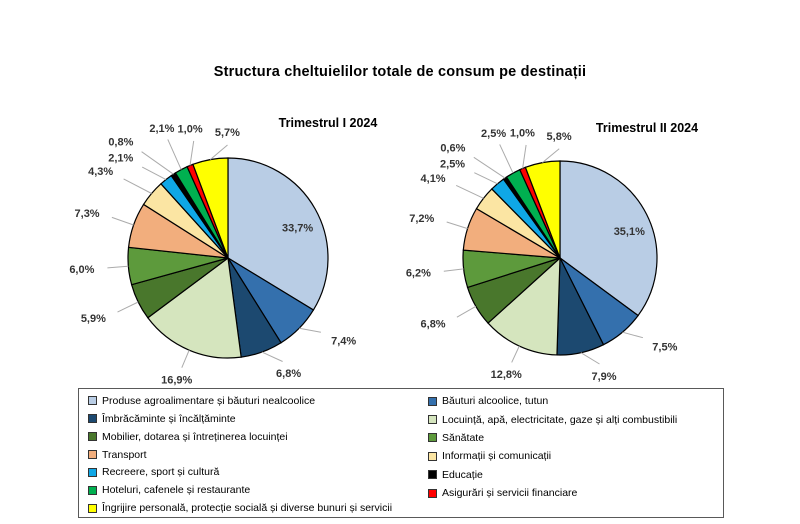 The image size is (800, 524). I want to click on chart-title-trimestrul-2: Trimestrul II 2024, so click(647, 128).